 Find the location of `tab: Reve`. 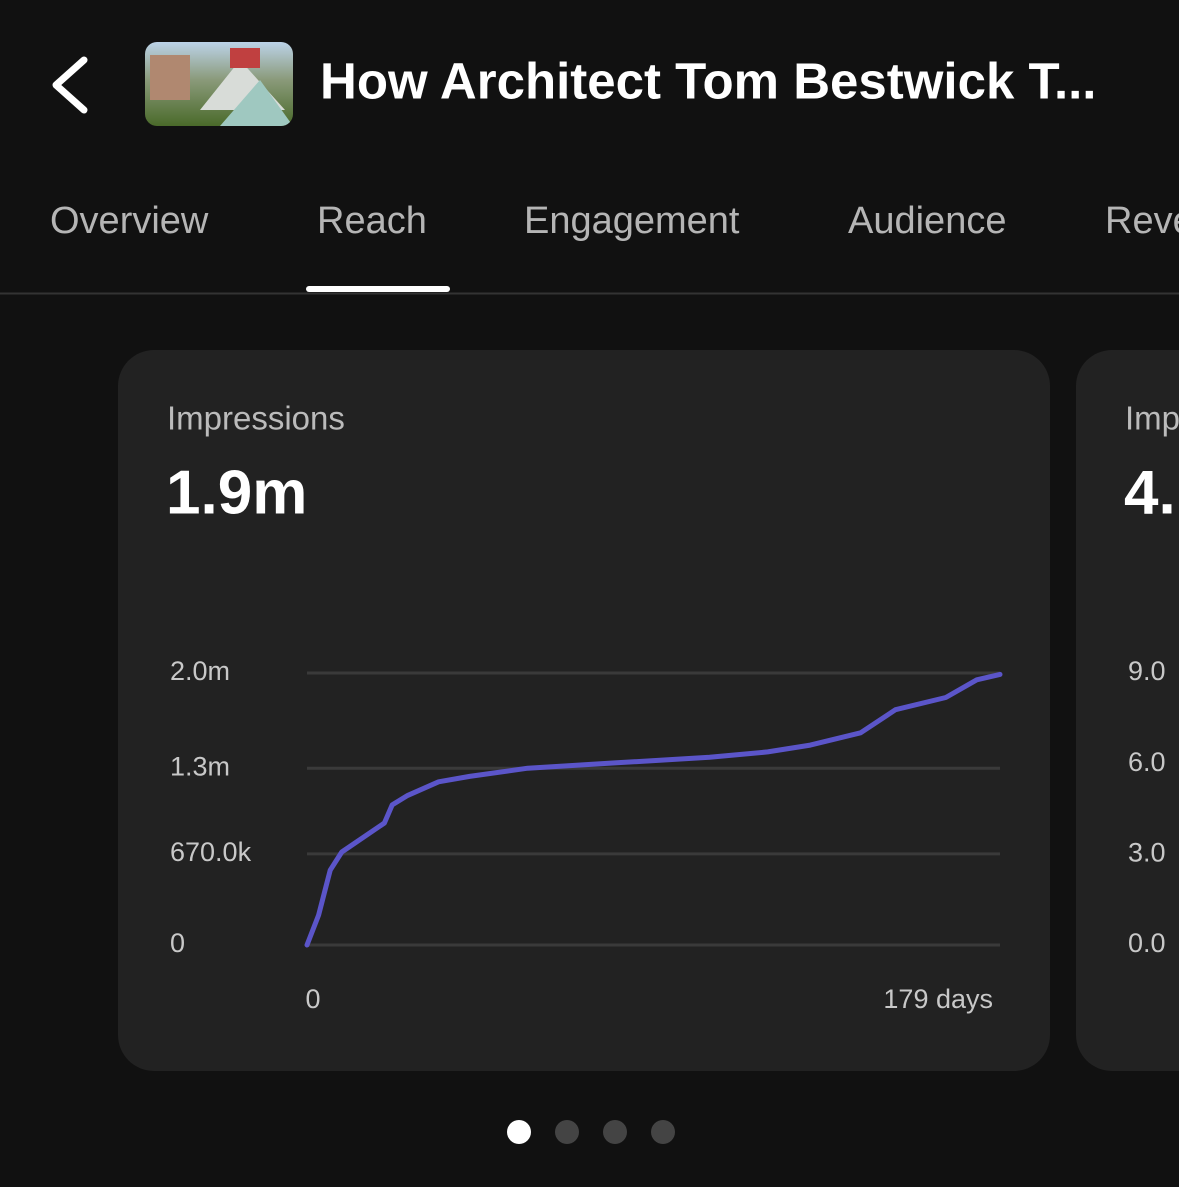

tab: Reve is located at coordinates (1142, 221).